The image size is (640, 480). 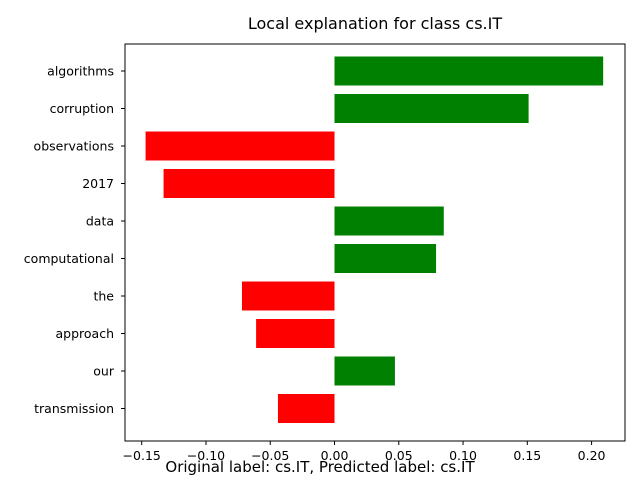 What do you see at coordinates (463, 455) in the screenshot?
I see `x-tick-label: 0.10` at bounding box center [463, 455].